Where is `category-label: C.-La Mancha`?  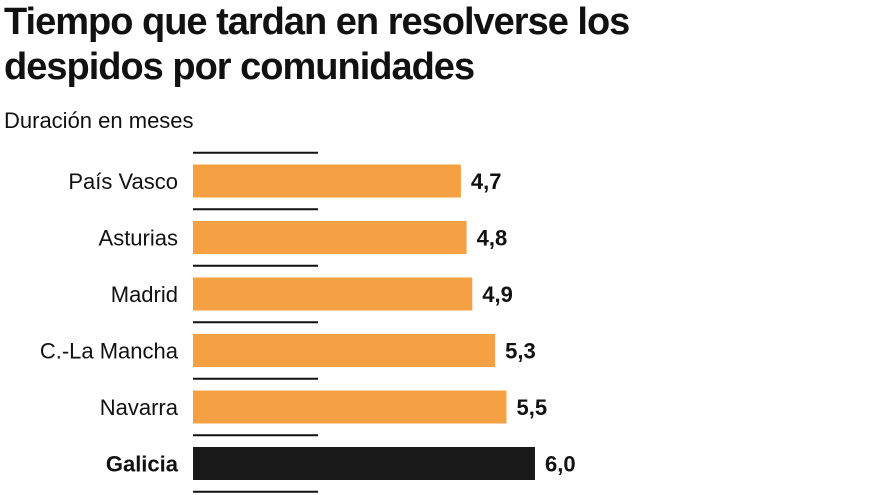
category-label: C.-La Mancha is located at coordinates (109, 351).